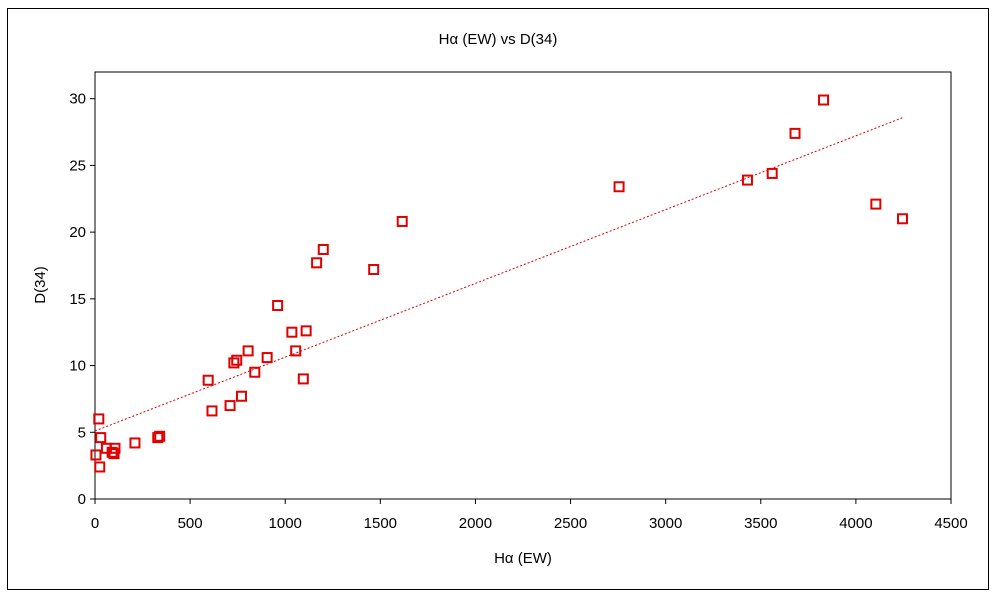 This screenshot has height=600, width=1000. What do you see at coordinates (190, 523) in the screenshot?
I see `x-tick-label: 500` at bounding box center [190, 523].